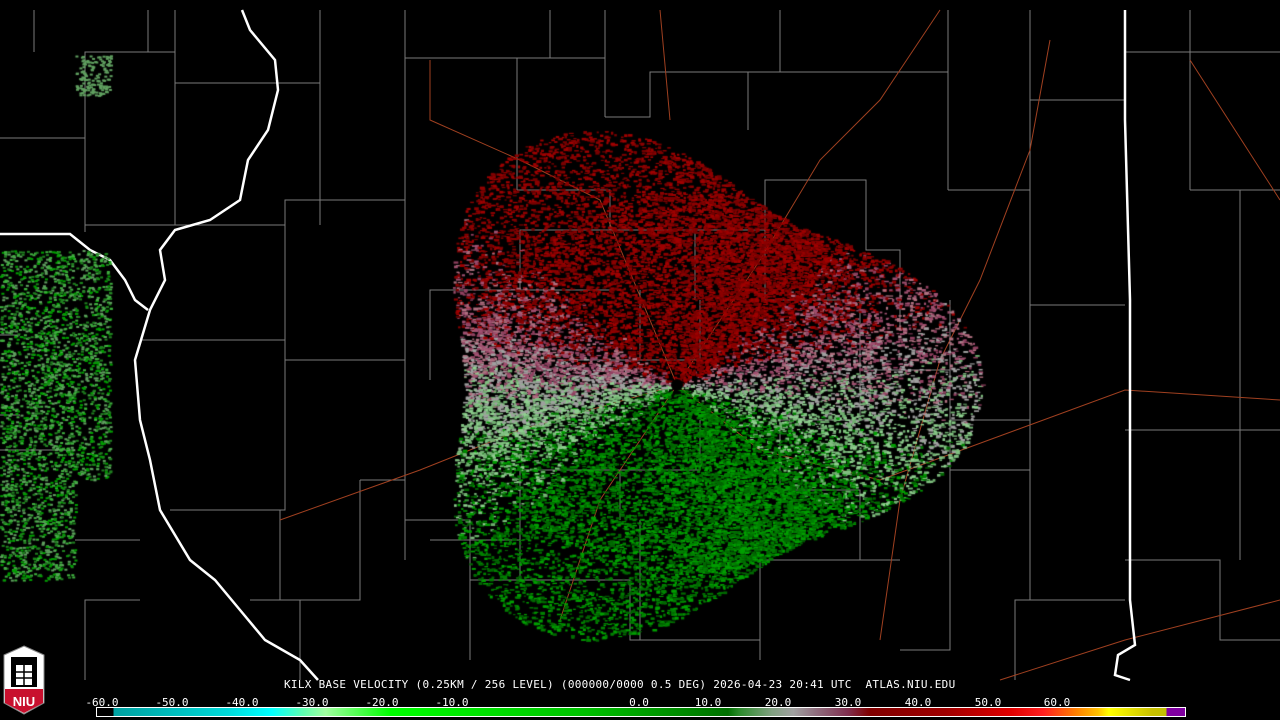 Image resolution: width=1280 pixels, height=720 pixels. I want to click on niu-logo: NIU, so click(24, 680).